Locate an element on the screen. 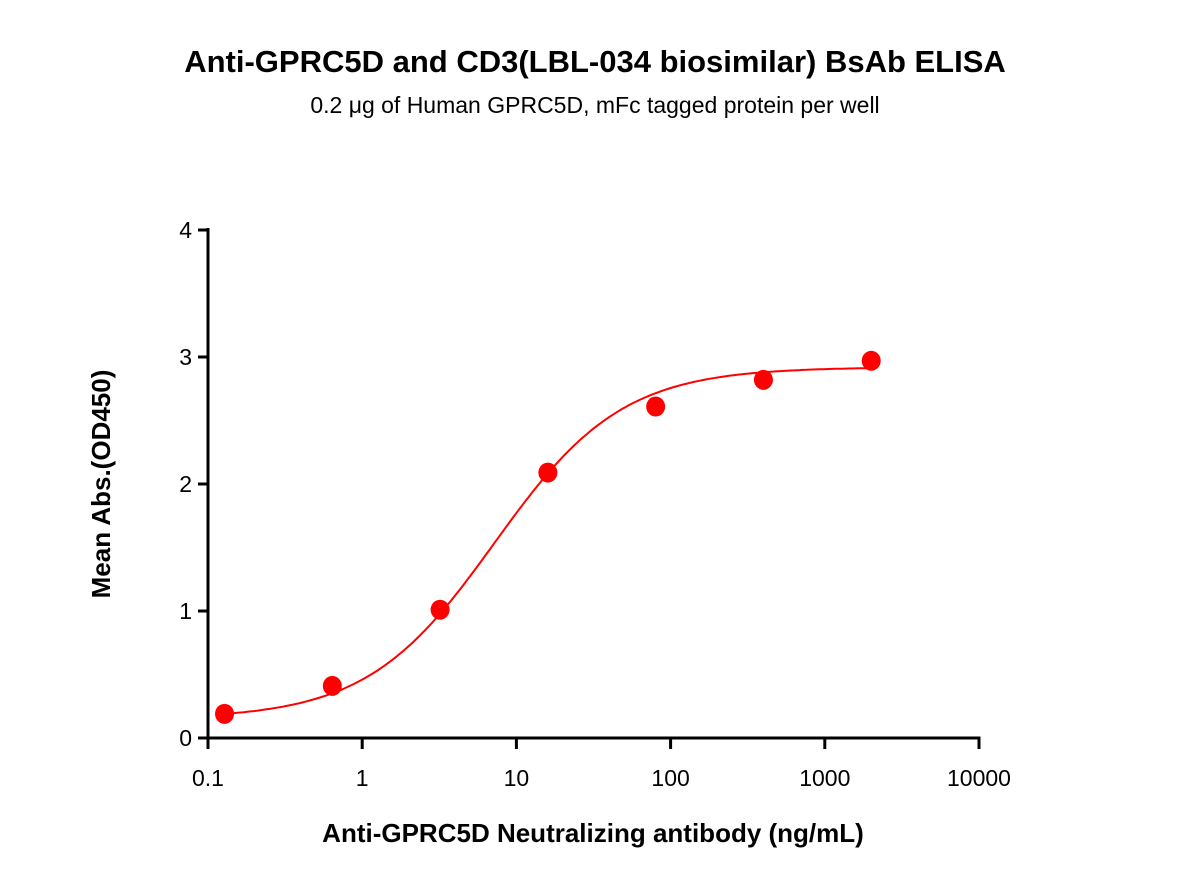 The image size is (1191, 886). y-tick-label: 2 is located at coordinates (185, 484).